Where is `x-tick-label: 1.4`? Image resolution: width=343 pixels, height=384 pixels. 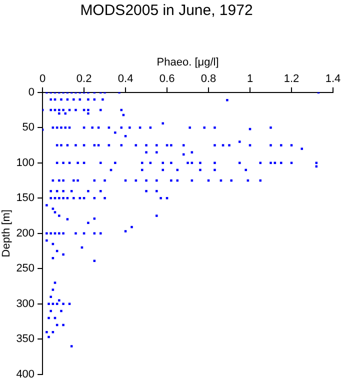
x-tick-label: 1.4 is located at coordinates (333, 78).